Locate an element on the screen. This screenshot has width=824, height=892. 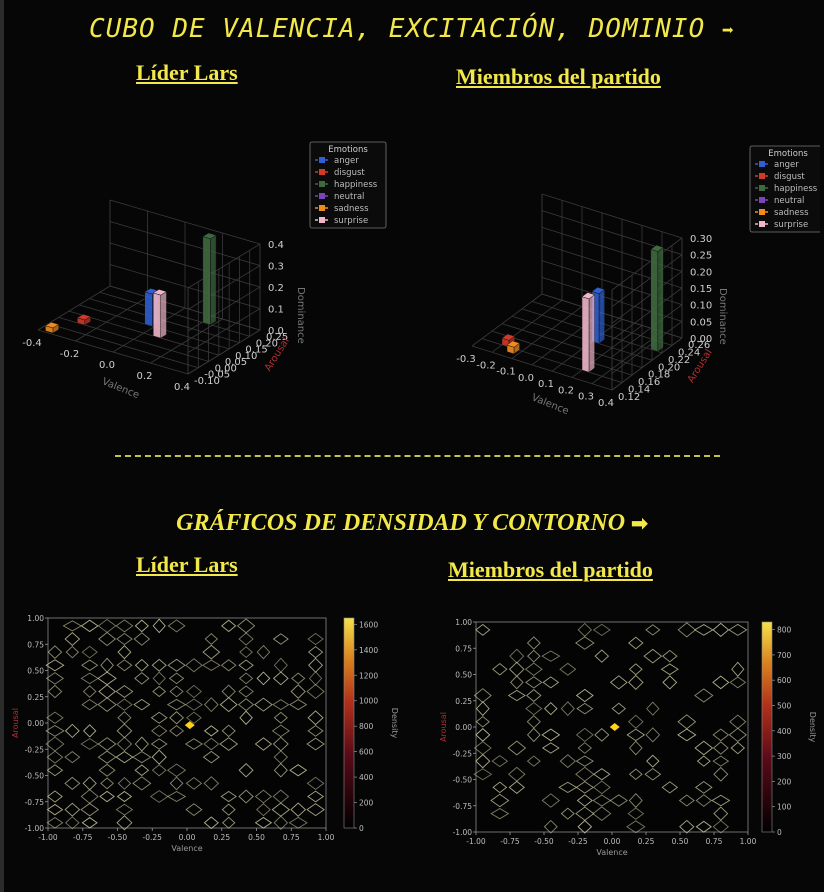
legend-label-anger: anger is located at coordinates (346, 161).